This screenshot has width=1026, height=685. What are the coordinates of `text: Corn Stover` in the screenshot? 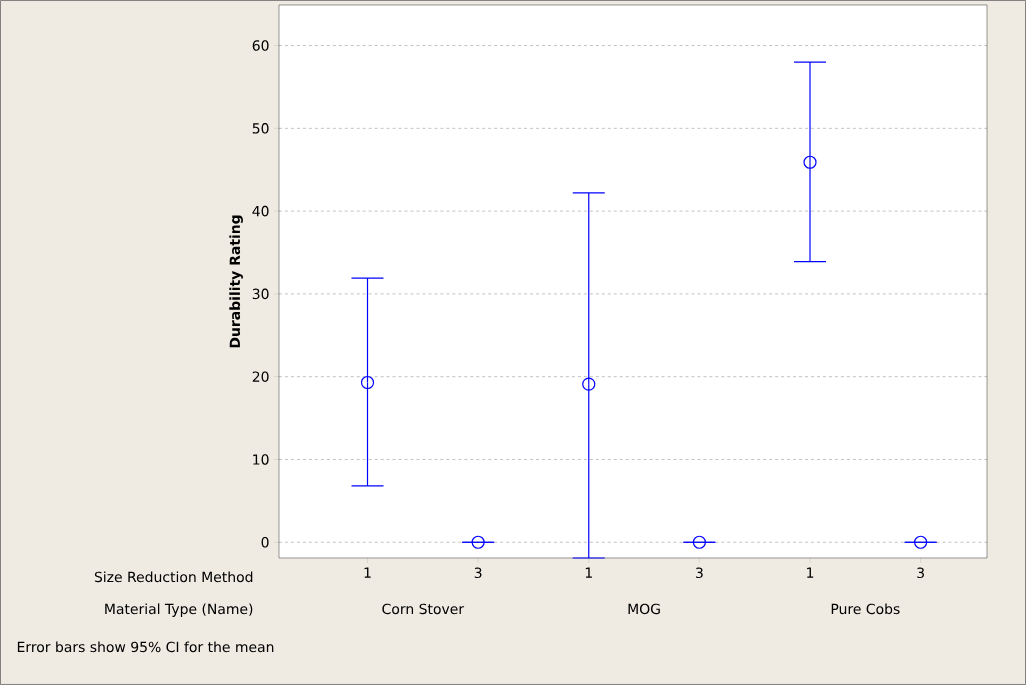 It's located at (423, 609).